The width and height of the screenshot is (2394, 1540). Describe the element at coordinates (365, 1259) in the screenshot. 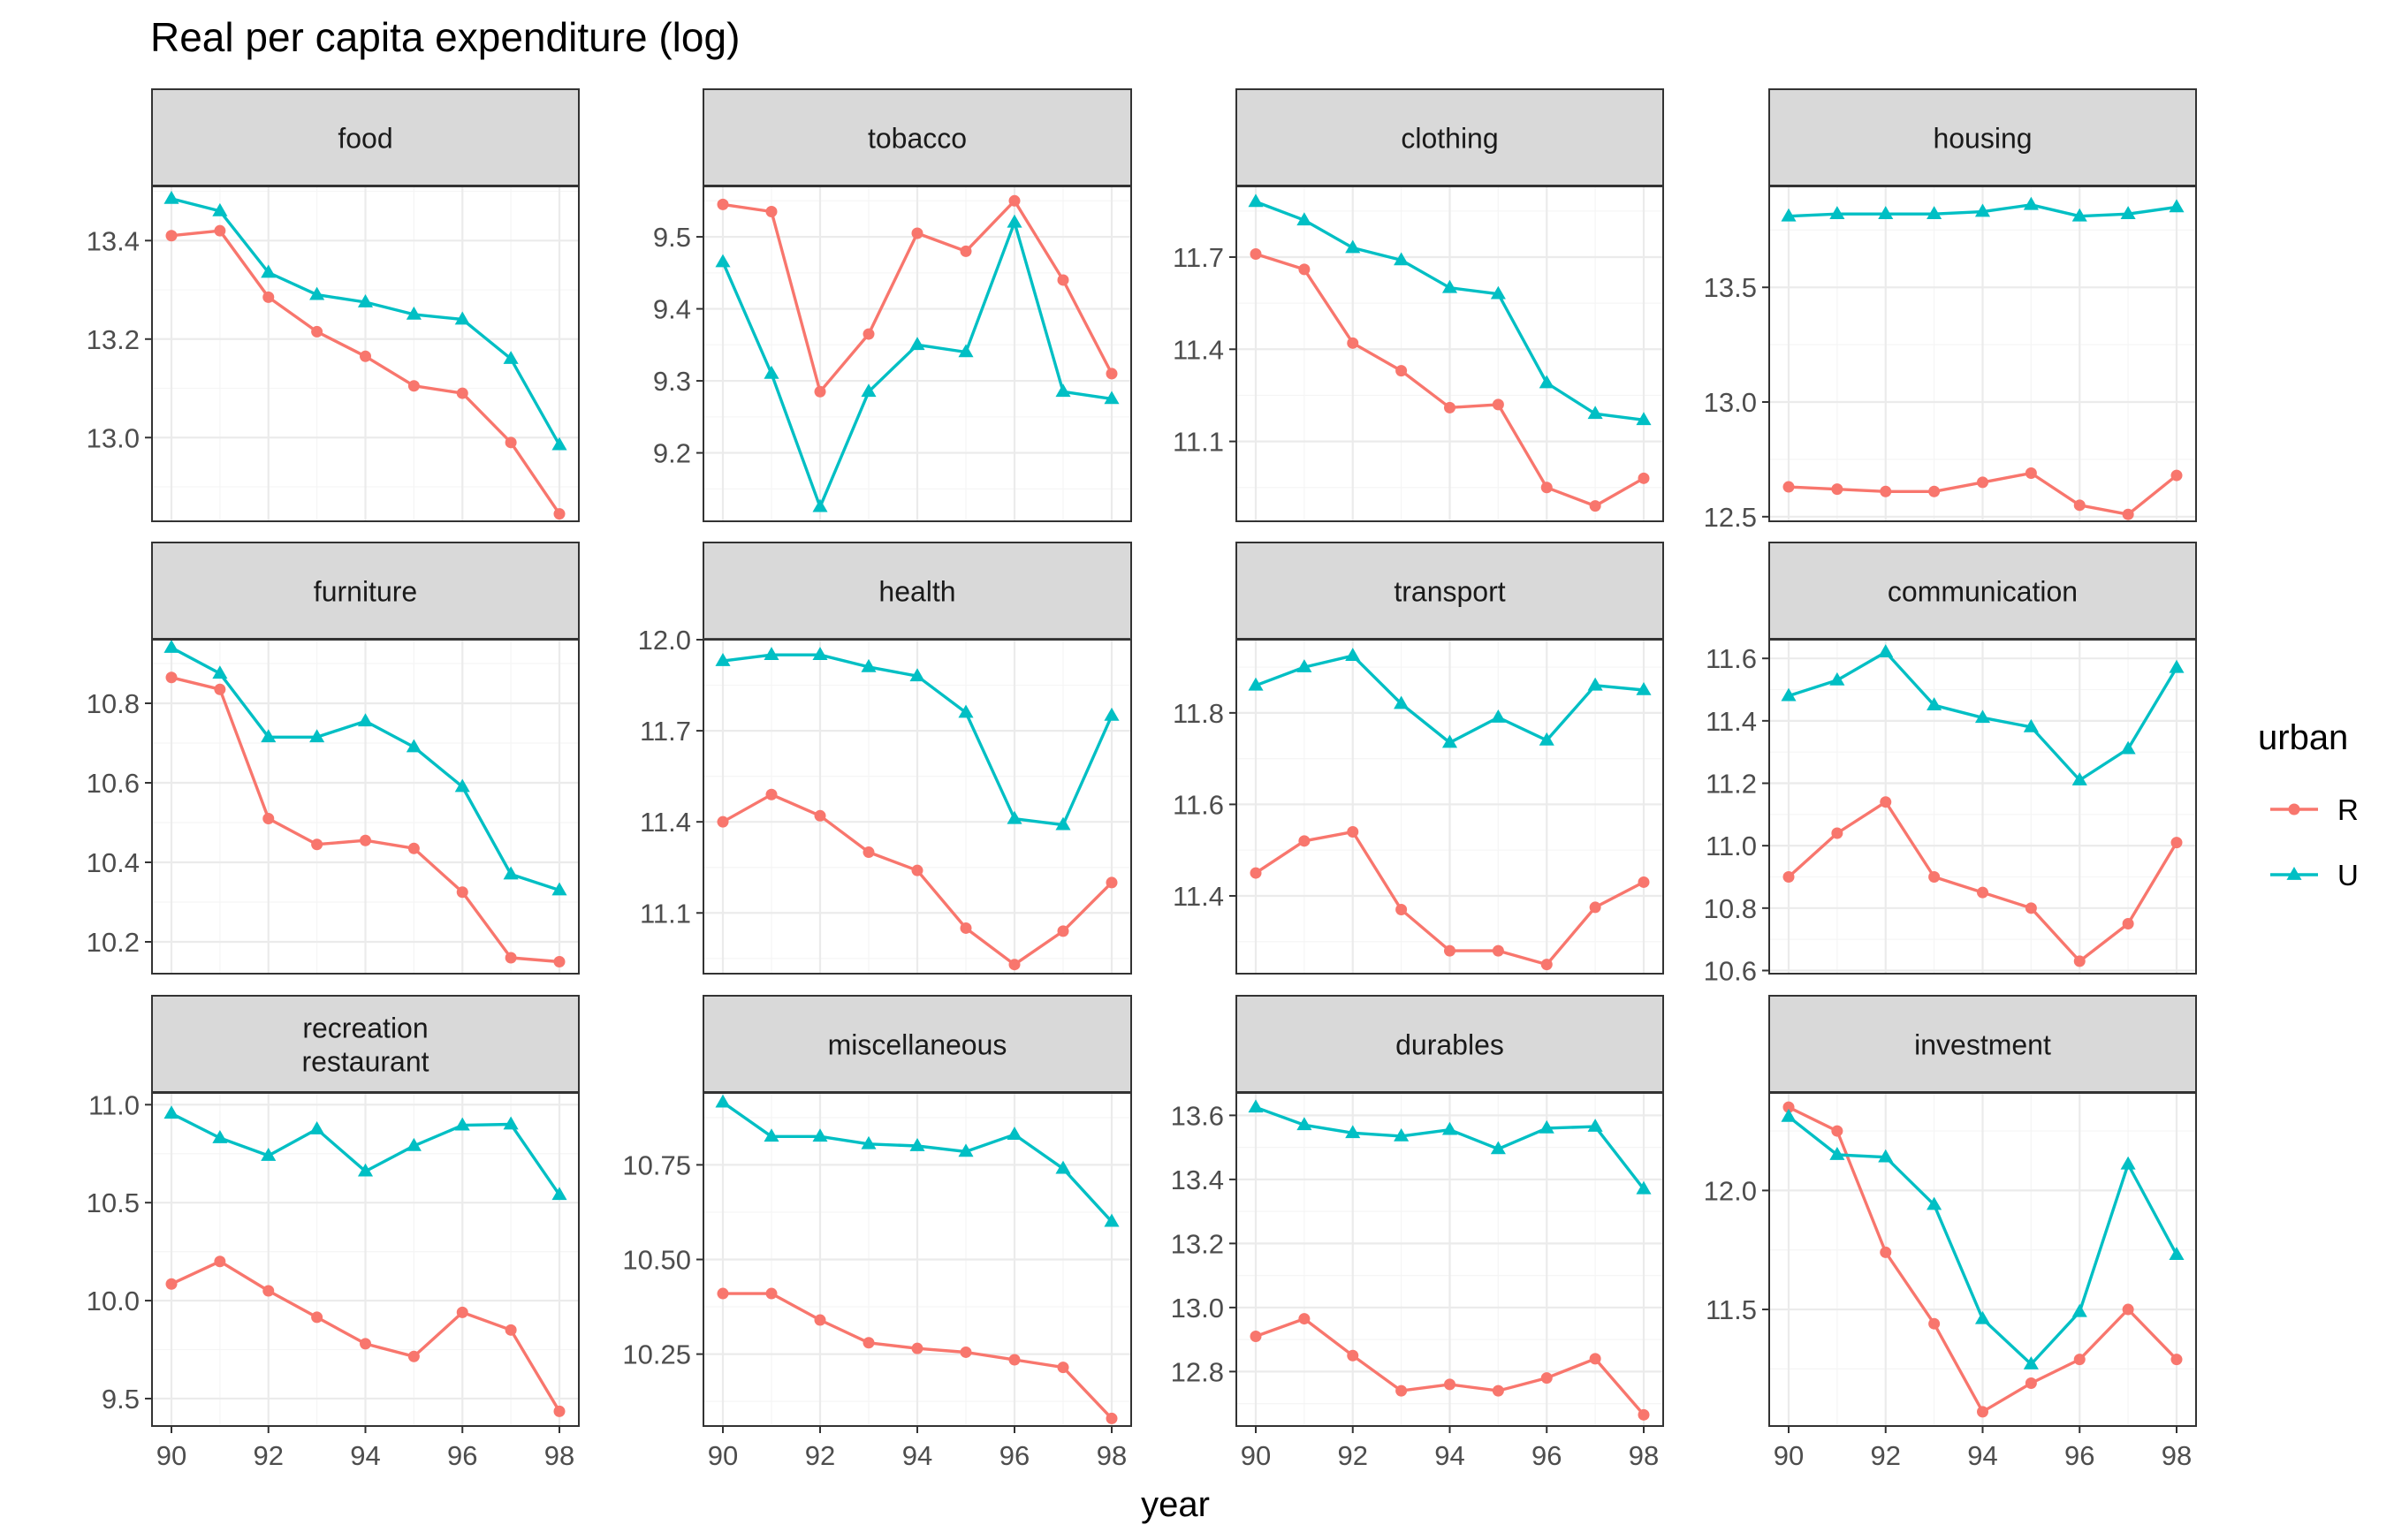

I see `panel-border` at that location.